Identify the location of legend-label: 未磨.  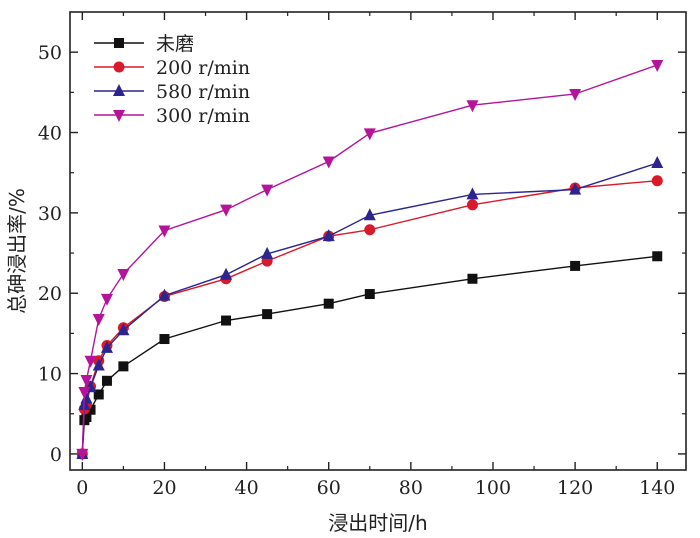
(175, 44).